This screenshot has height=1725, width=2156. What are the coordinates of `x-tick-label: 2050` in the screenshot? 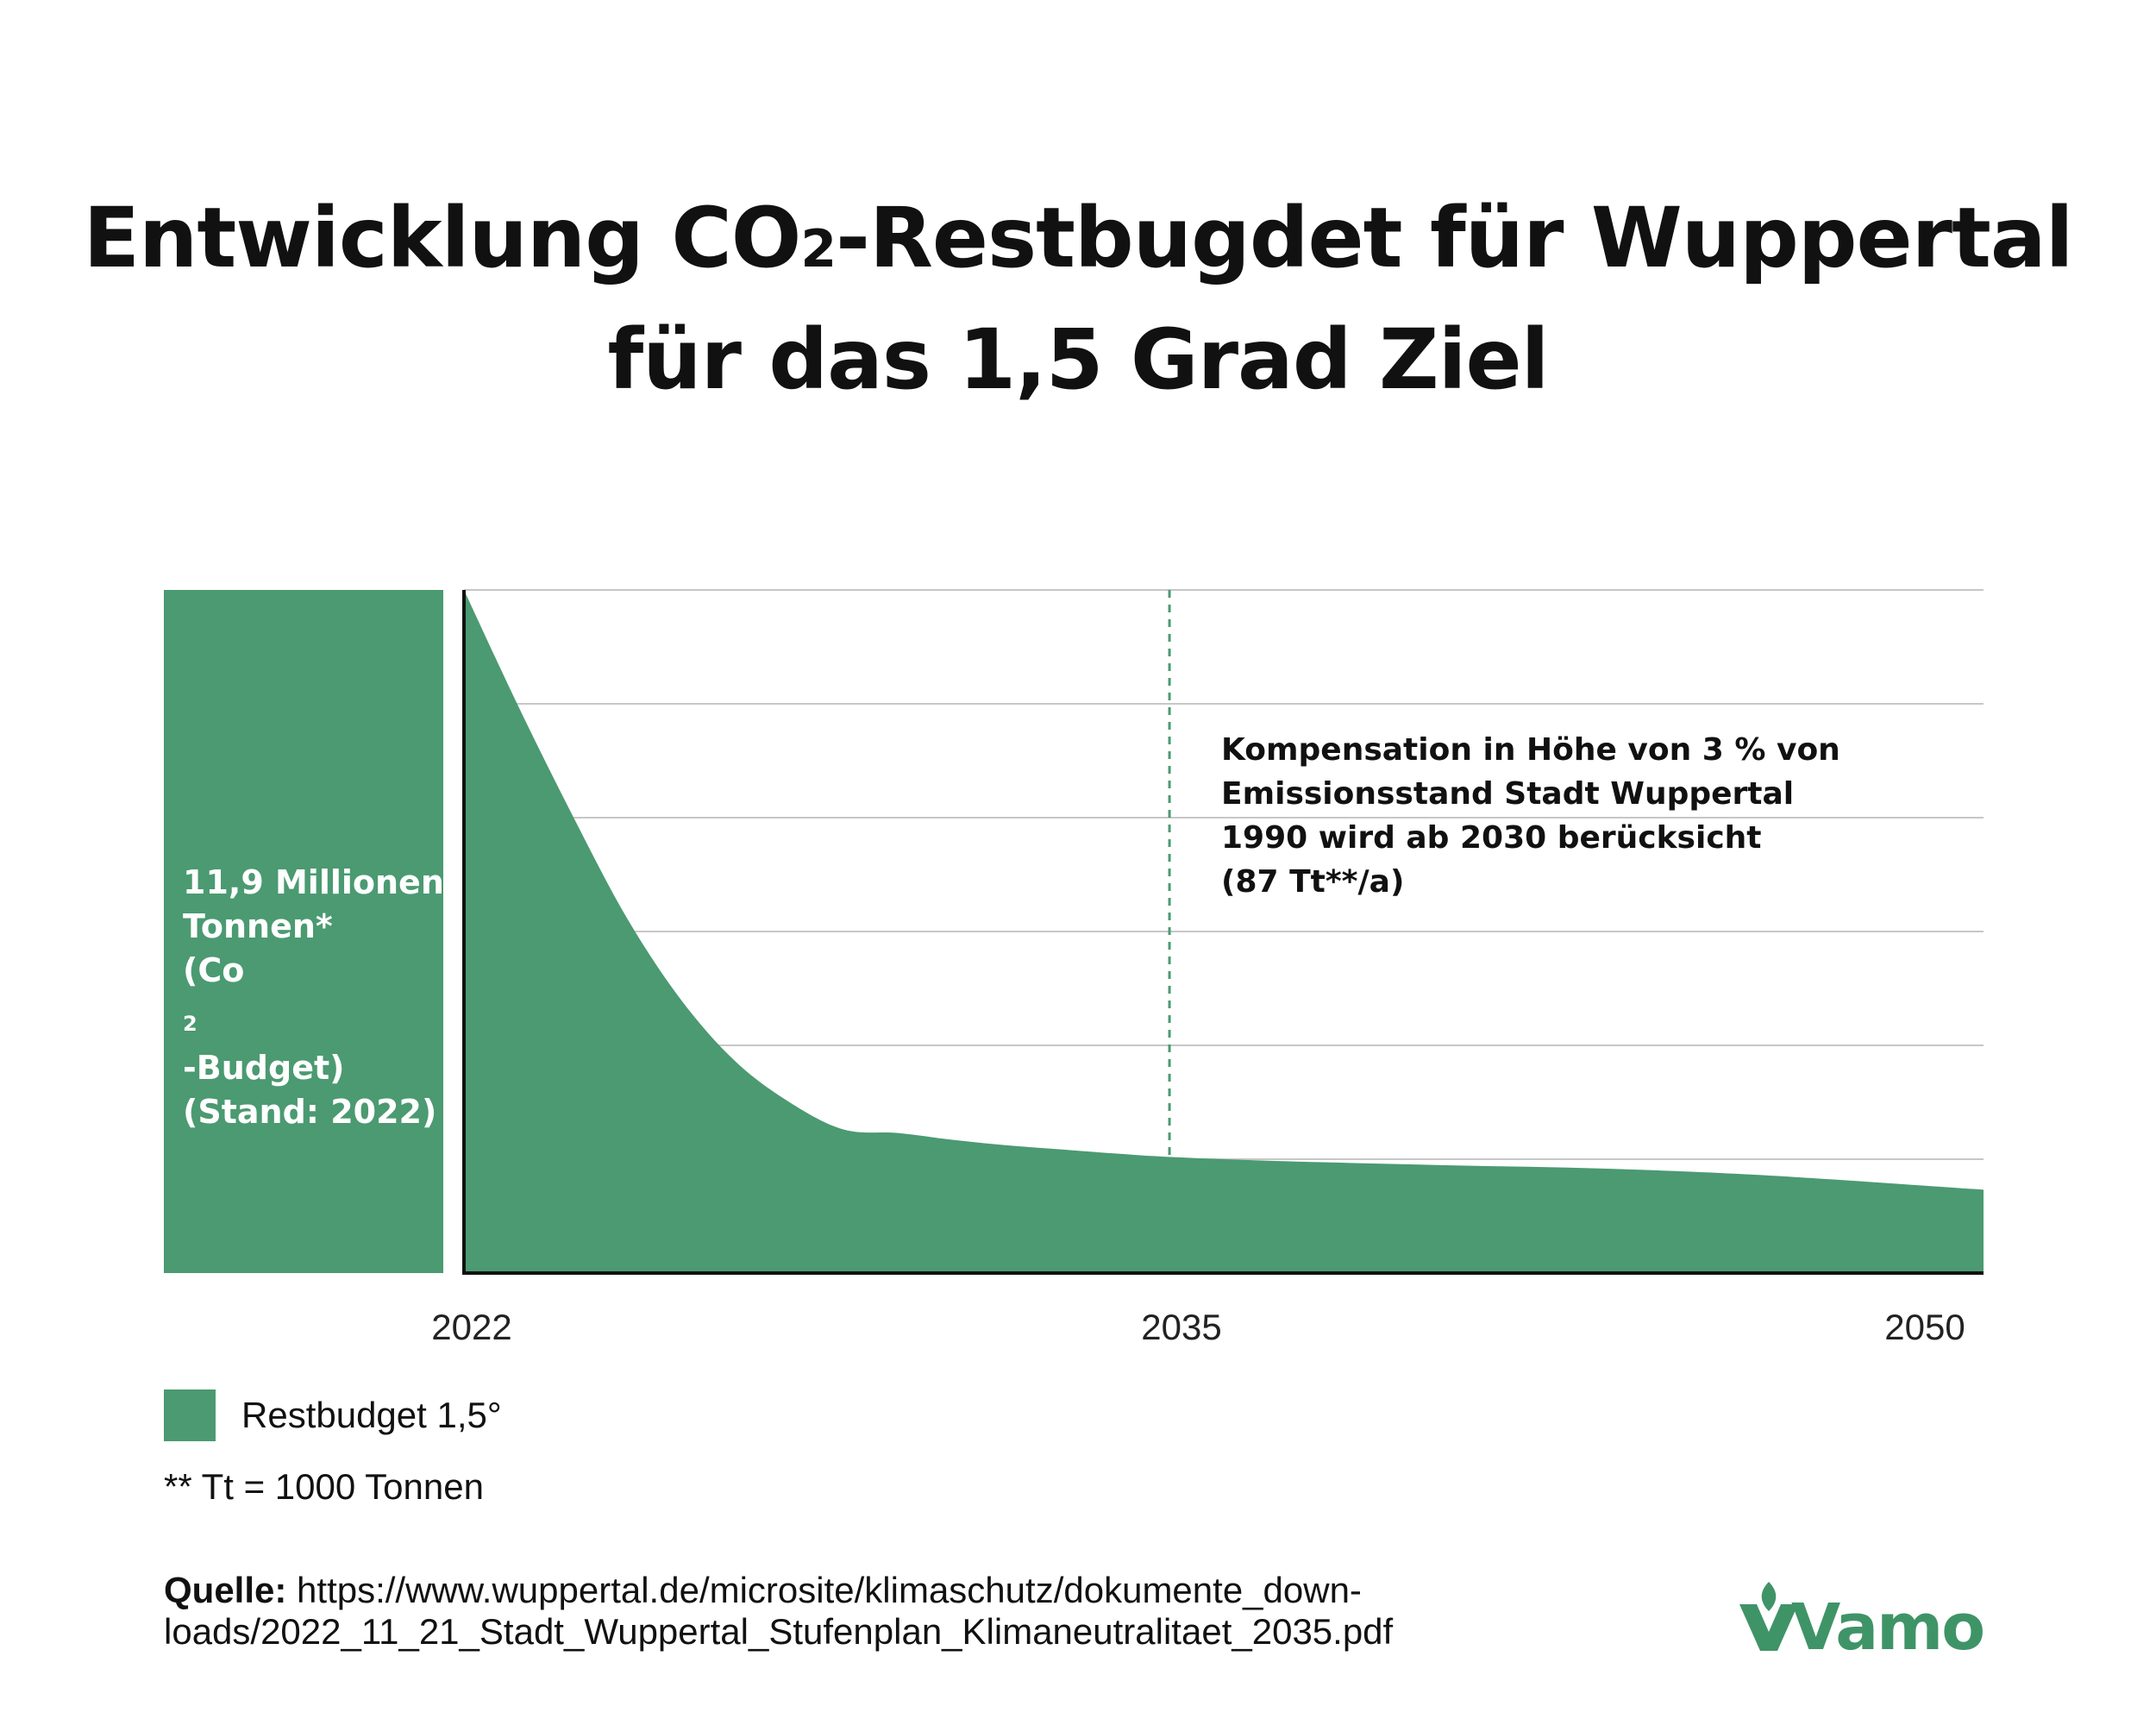 It's located at (1924, 1327).